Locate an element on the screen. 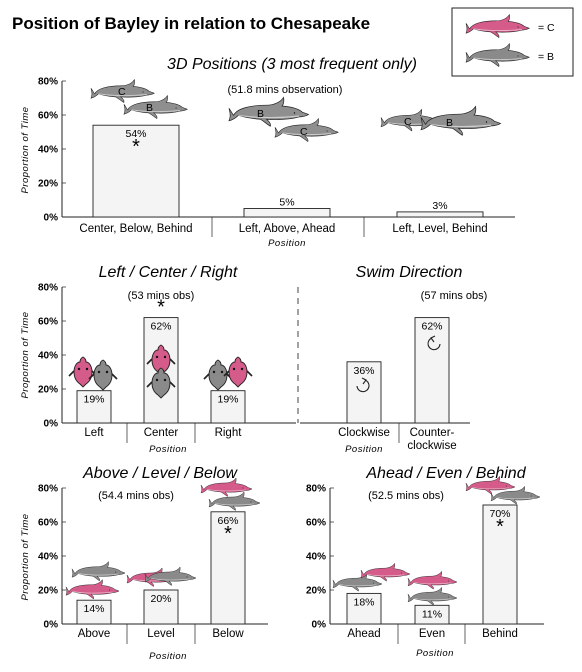  category-label: Center, Below, Behind is located at coordinates (135, 229).